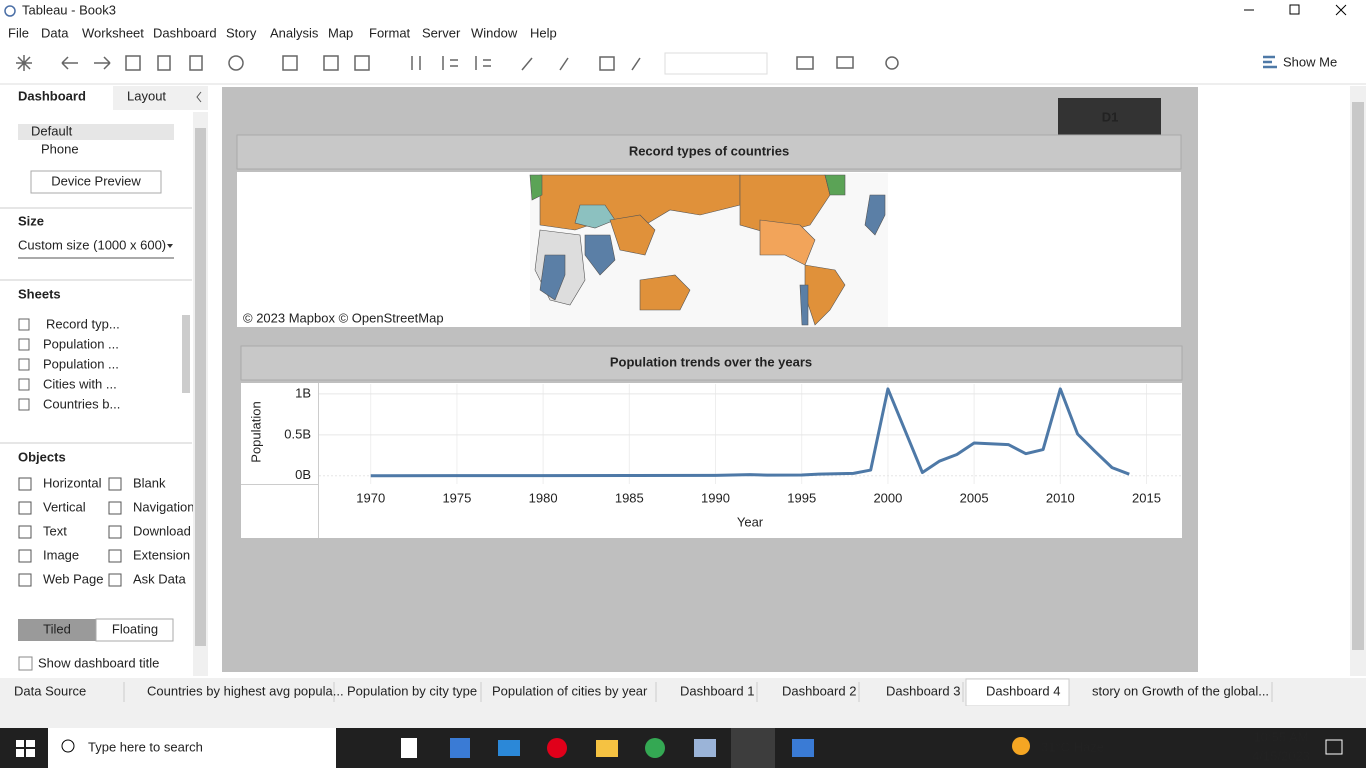  I want to click on share, so click(892, 63).